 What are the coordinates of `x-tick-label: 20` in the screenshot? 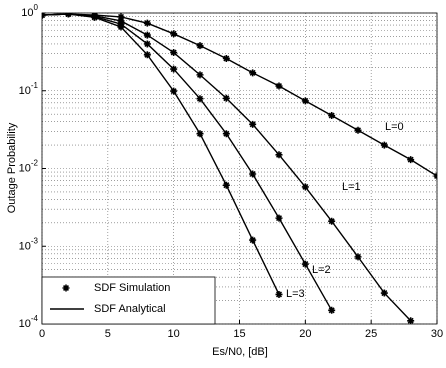 It's located at (305, 334).